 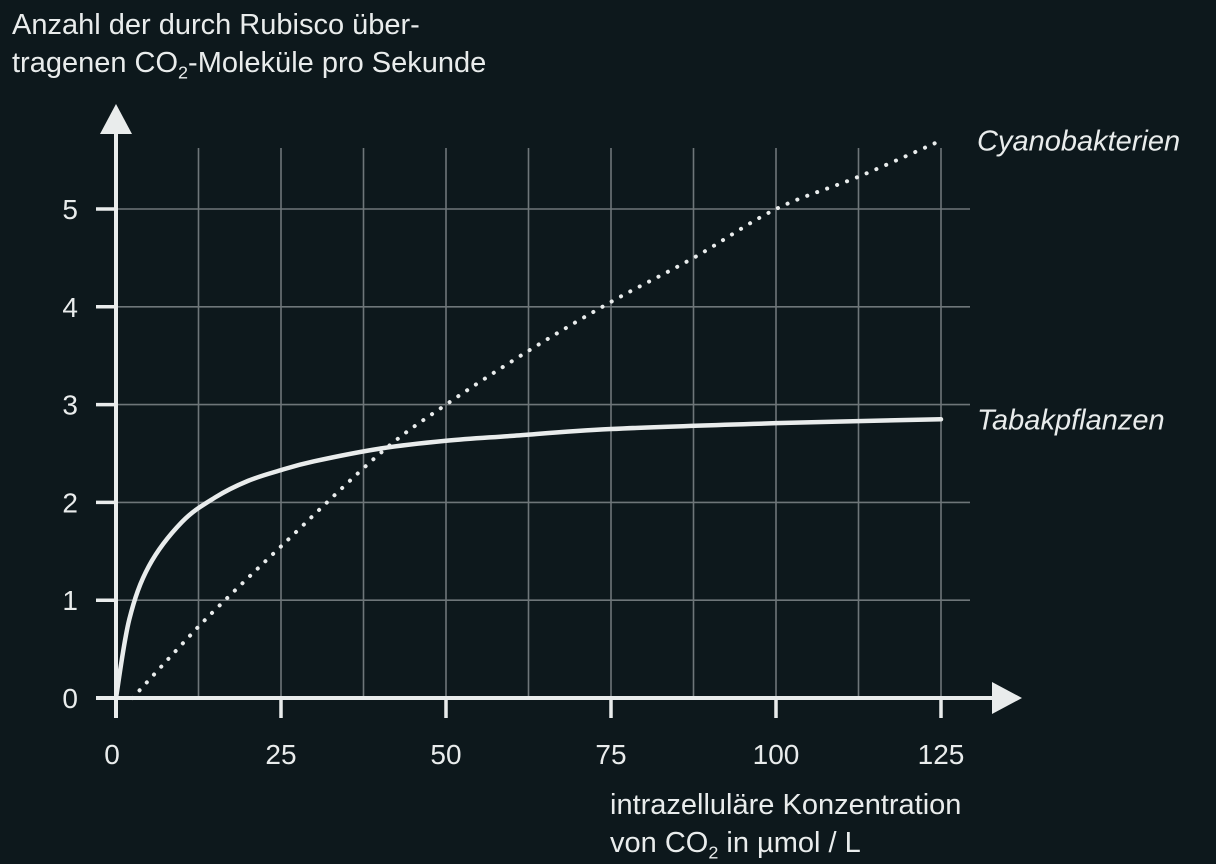 What do you see at coordinates (786, 805) in the screenshot?
I see `x-axis-label-line1: intrazelluläre Konzentration` at bounding box center [786, 805].